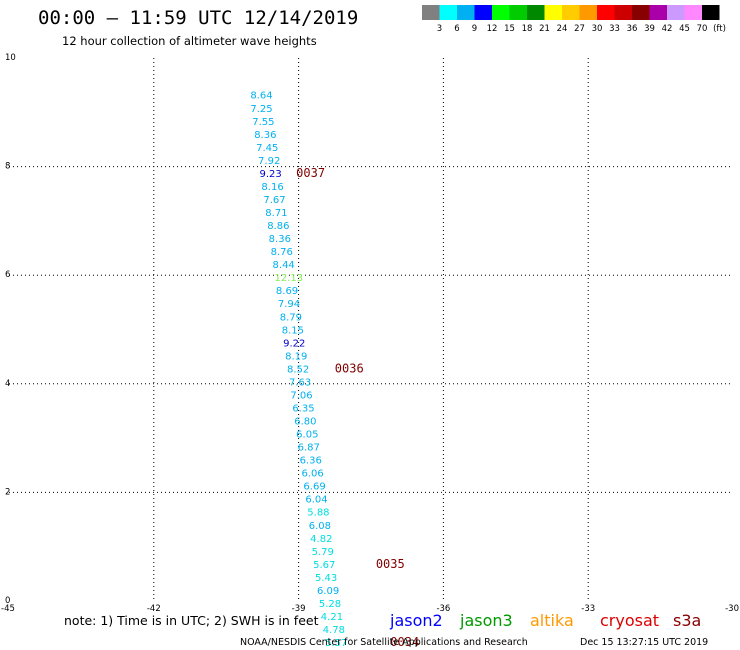  I want to click on wave-height-label: 6.05, so click(307, 435).